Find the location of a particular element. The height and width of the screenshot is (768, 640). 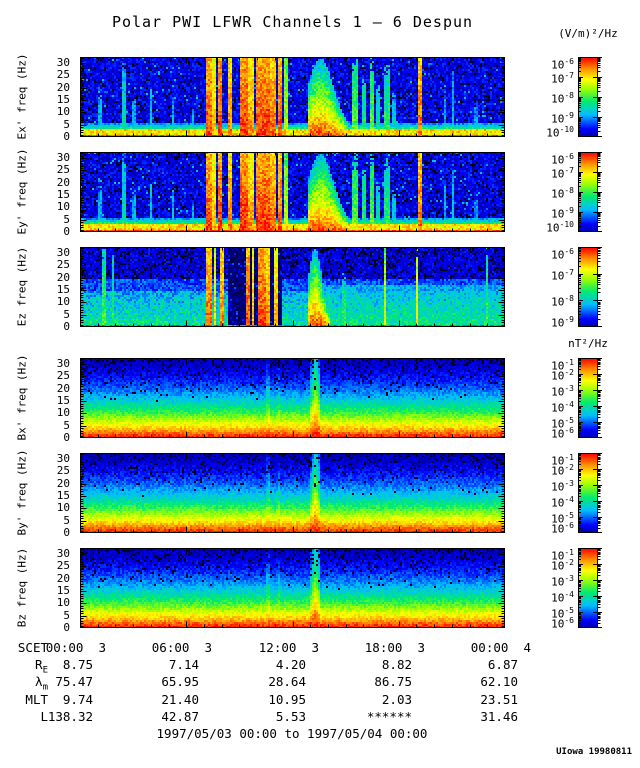

eph-value-1-3: 8.82 is located at coordinates (396, 664).